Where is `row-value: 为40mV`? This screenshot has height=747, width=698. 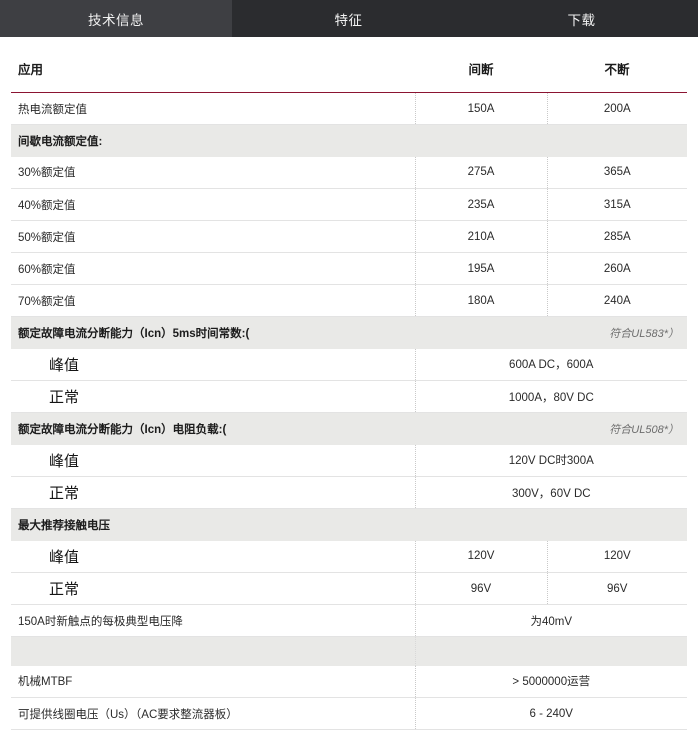 row-value: 为40mV is located at coordinates (550, 620).